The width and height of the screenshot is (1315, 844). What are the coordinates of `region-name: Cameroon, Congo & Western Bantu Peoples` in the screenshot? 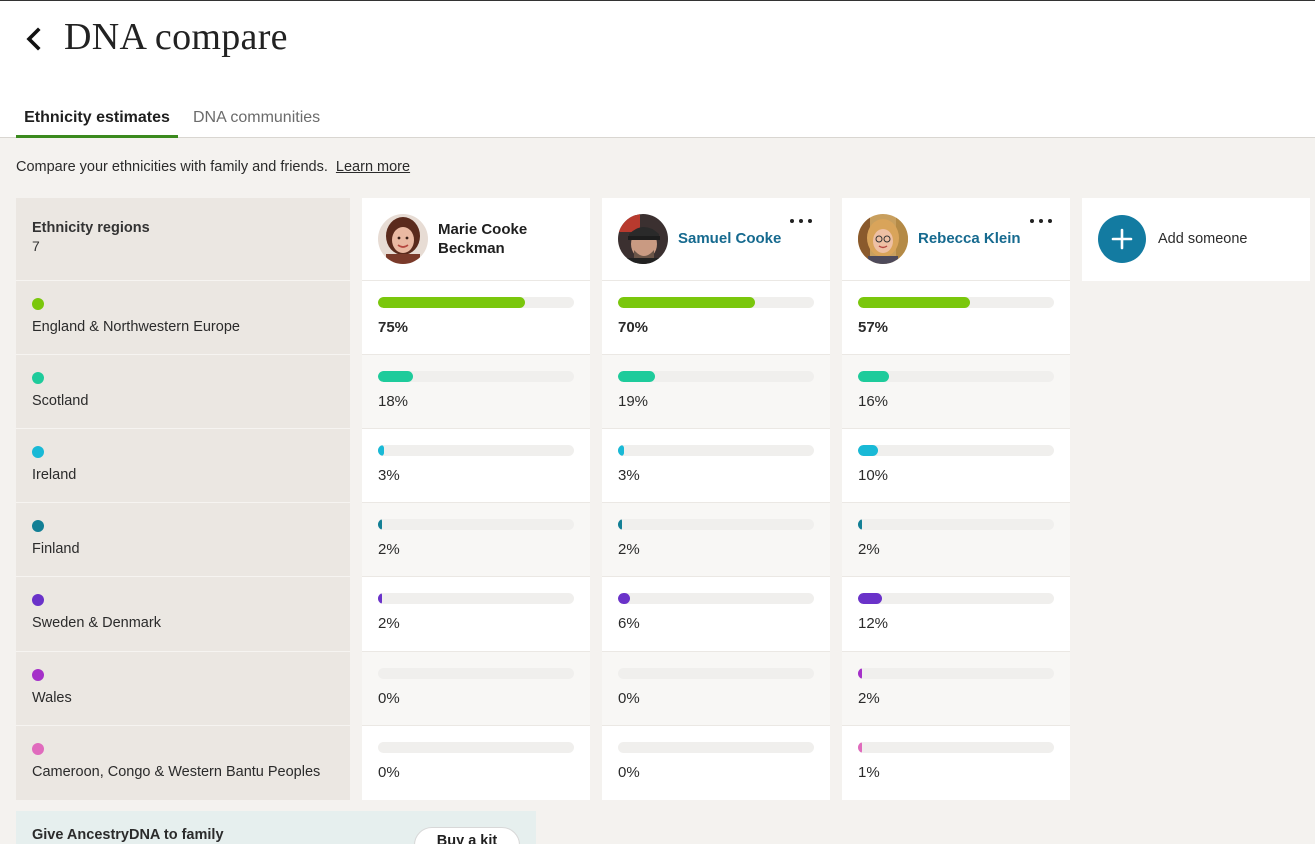 It's located at (176, 772).